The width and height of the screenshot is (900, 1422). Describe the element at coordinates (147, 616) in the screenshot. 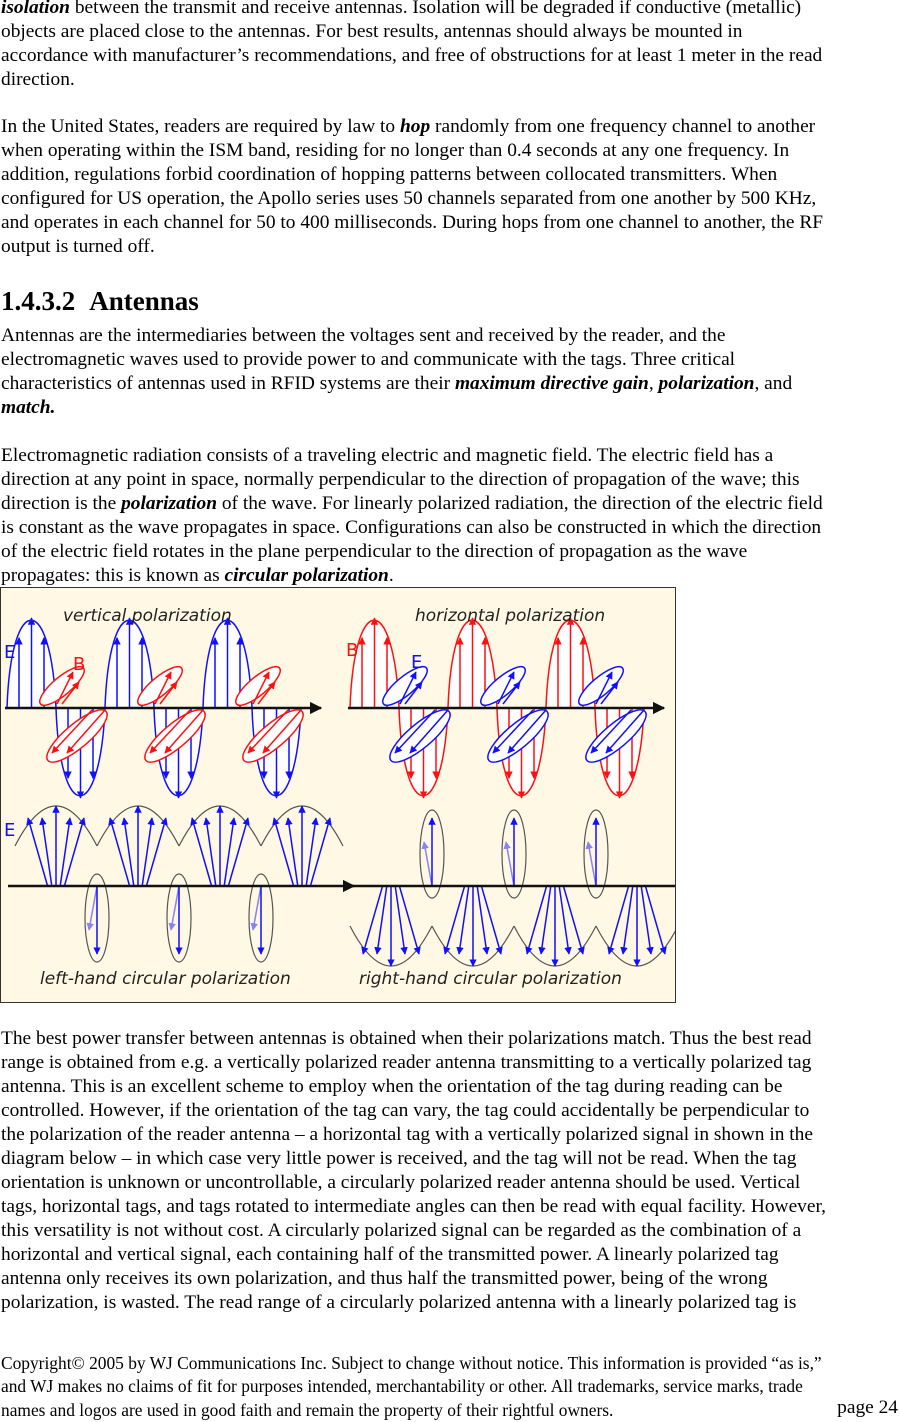

I see `vertical-polarization-label: vertical polarization` at that location.